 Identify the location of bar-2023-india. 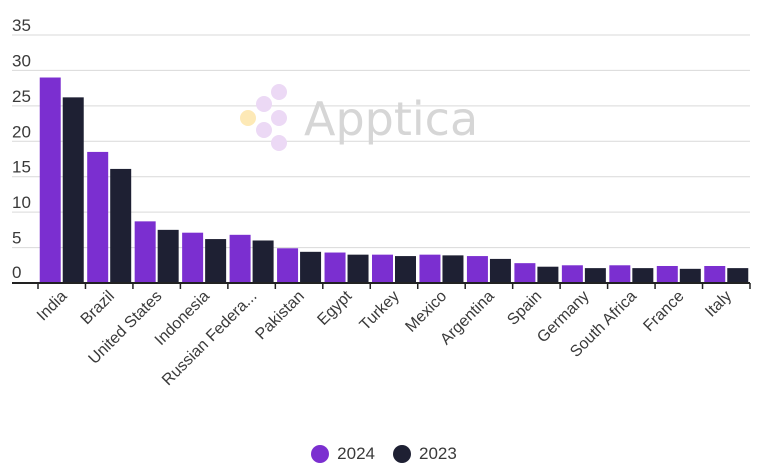
(73, 190).